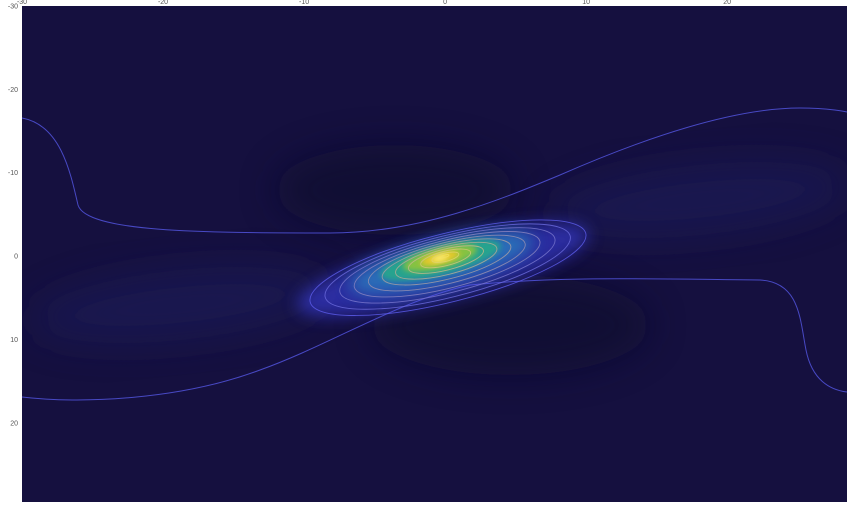 The height and width of the screenshot is (508, 849). I want to click on y-tick-label: 0, so click(16, 257).